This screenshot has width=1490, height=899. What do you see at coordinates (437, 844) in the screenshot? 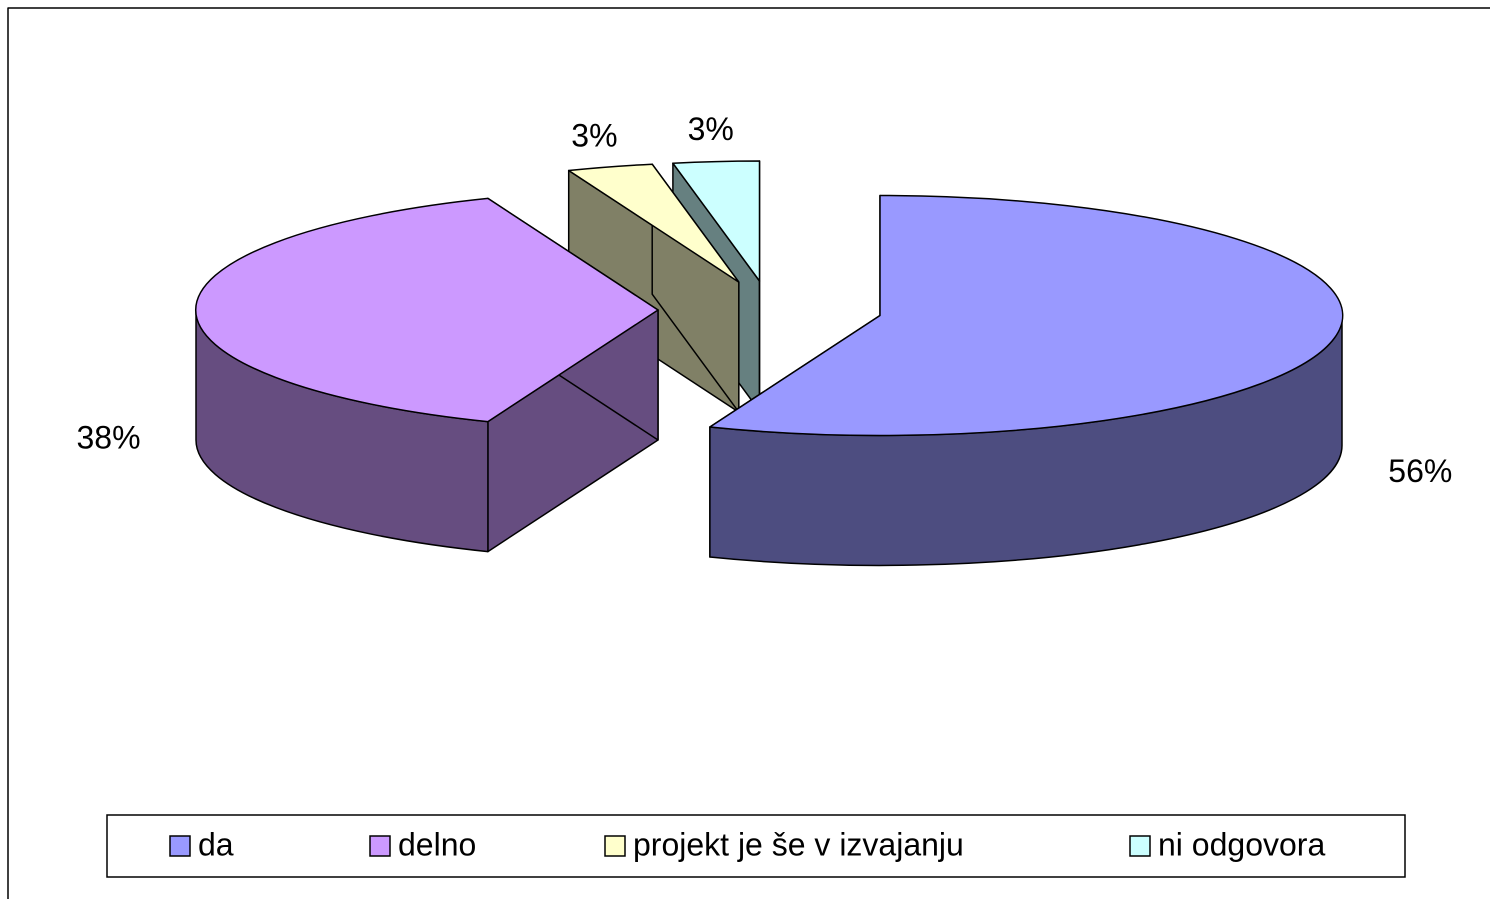
I see `legend-label: delno` at bounding box center [437, 844].